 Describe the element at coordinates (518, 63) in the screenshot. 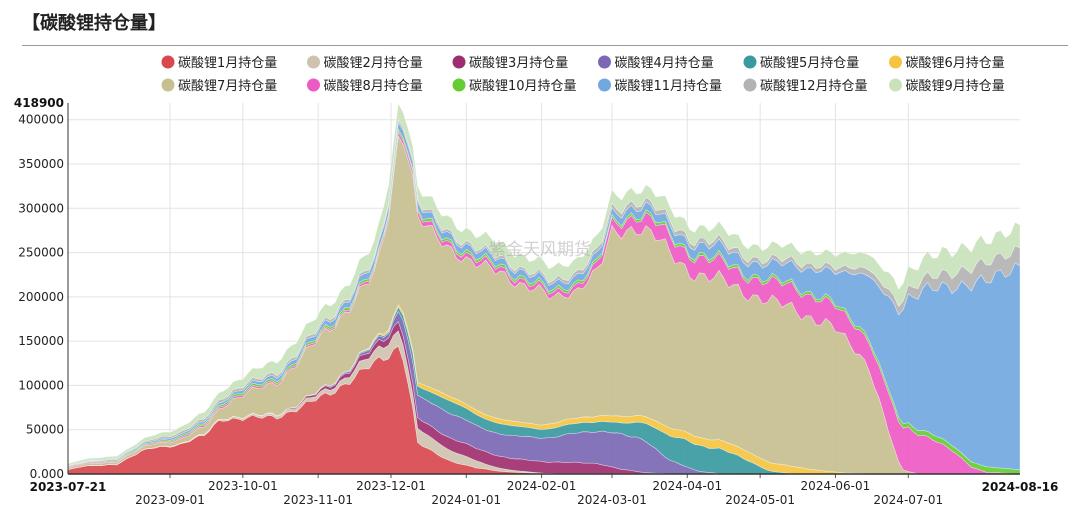

I see `legend-label: 碳酸锂3月持仓量` at that location.